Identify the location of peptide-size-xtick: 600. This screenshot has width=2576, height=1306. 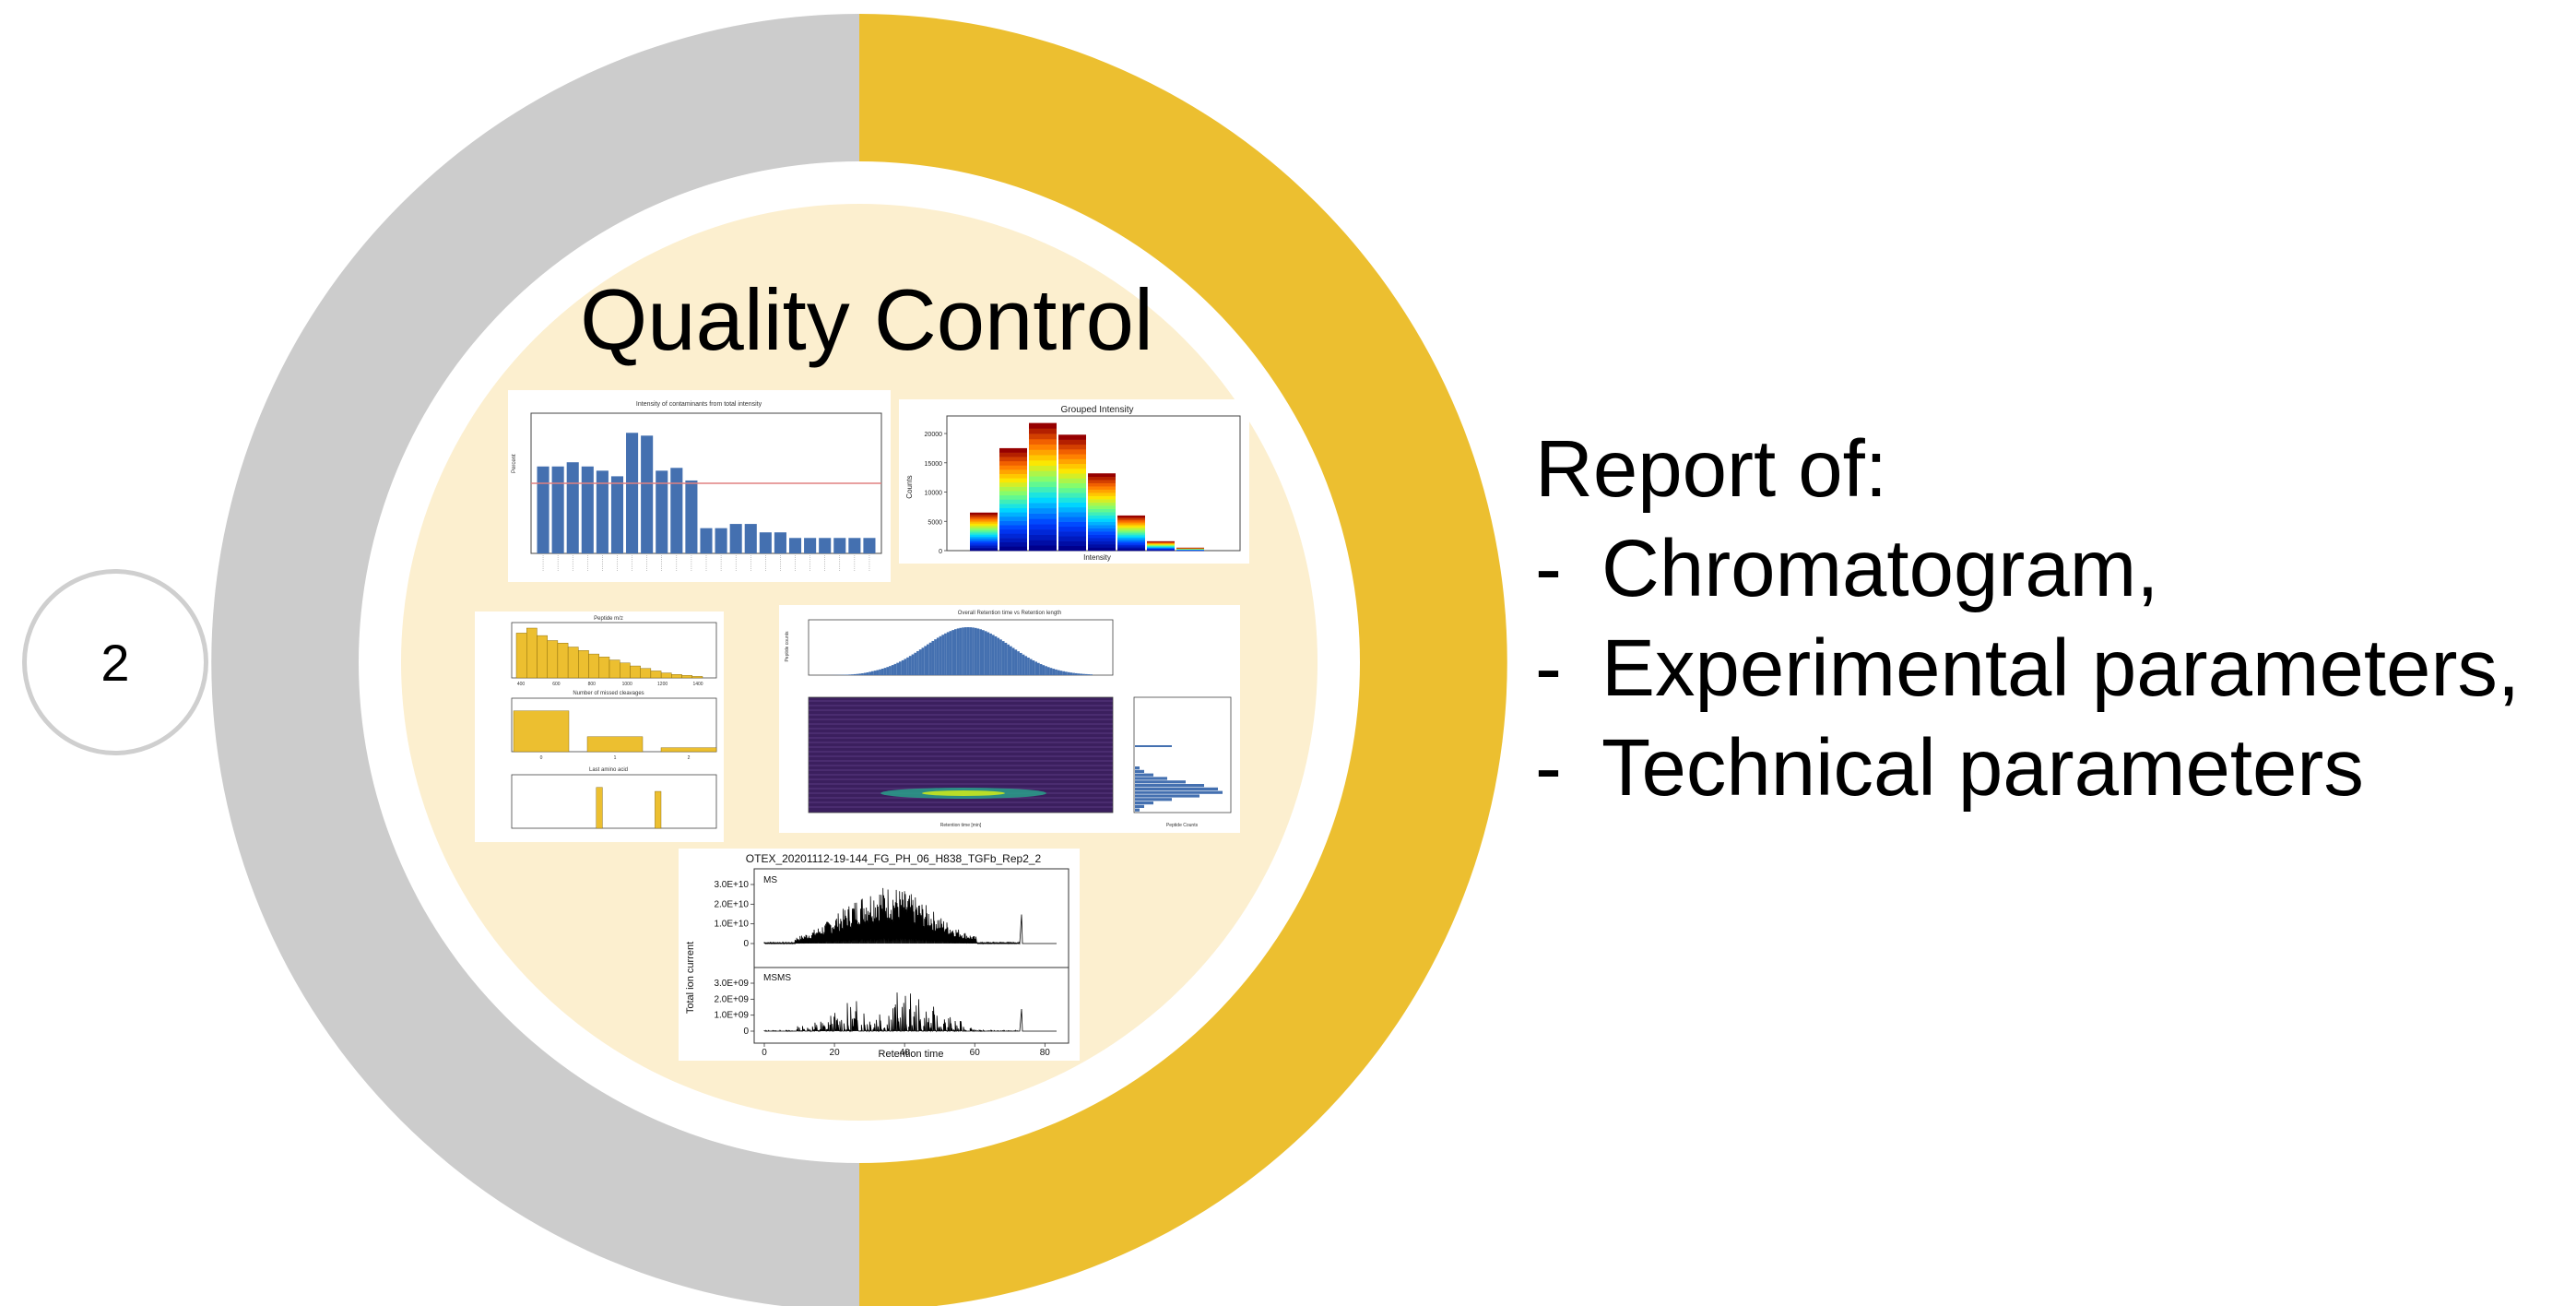
(556, 685).